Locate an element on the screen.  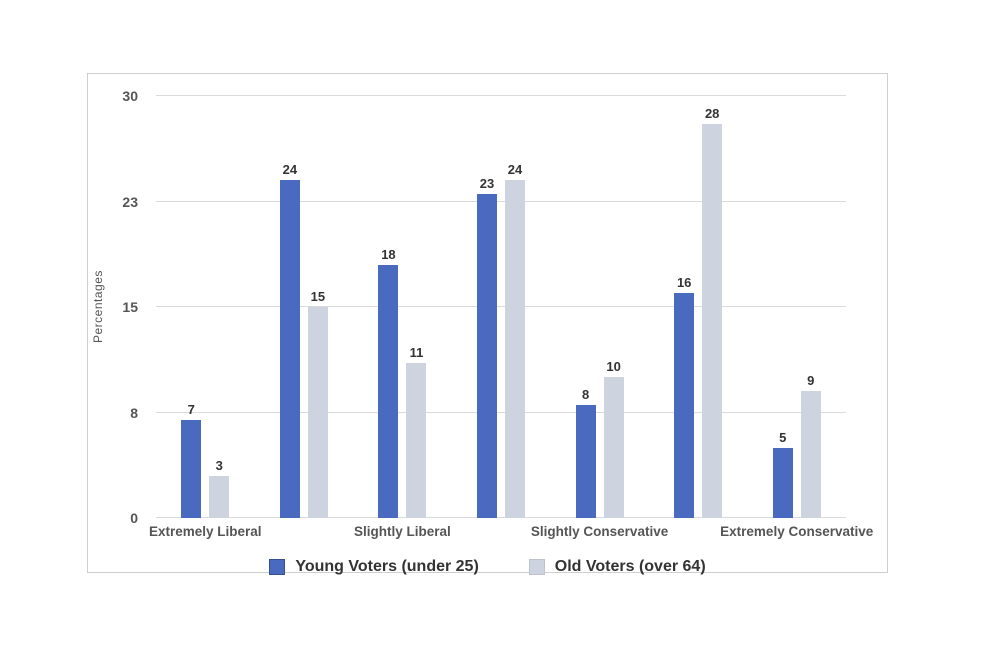
bar-column: 10 is located at coordinates (613, 307).